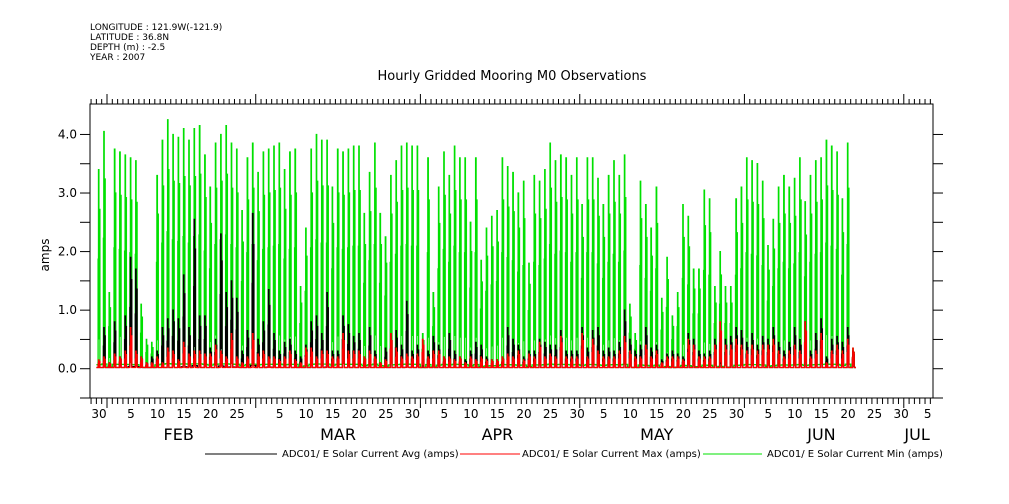 The height and width of the screenshot is (504, 1009). Describe the element at coordinates (338, 434) in the screenshot. I see `month-label: MAR` at that location.